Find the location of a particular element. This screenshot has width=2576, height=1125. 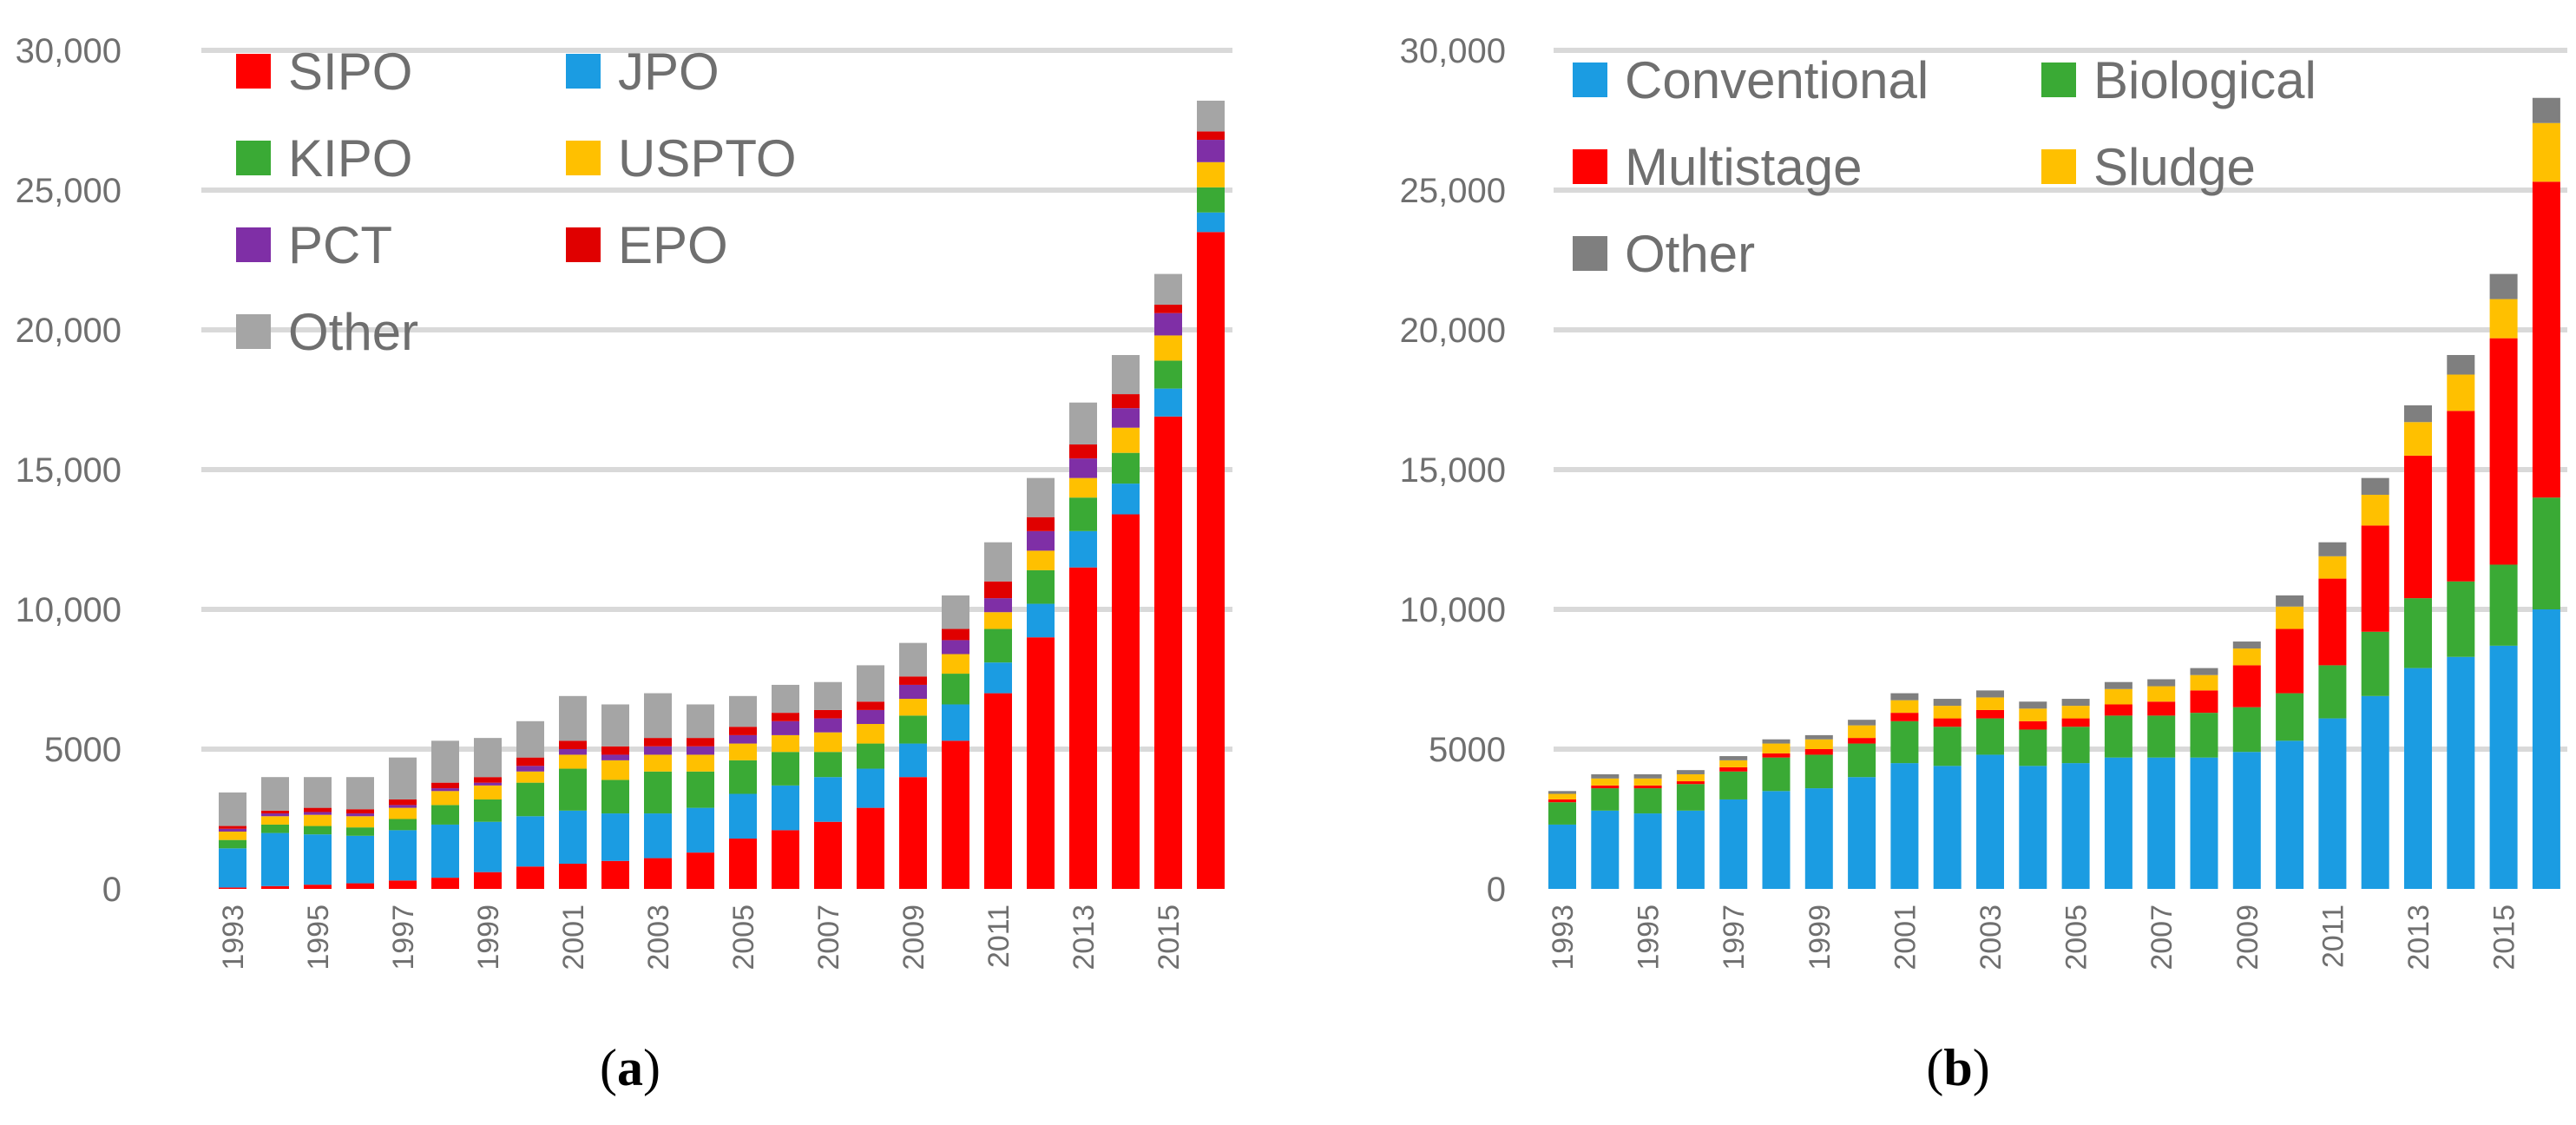

bar-segment-multistage-1994 is located at coordinates (1605, 787).